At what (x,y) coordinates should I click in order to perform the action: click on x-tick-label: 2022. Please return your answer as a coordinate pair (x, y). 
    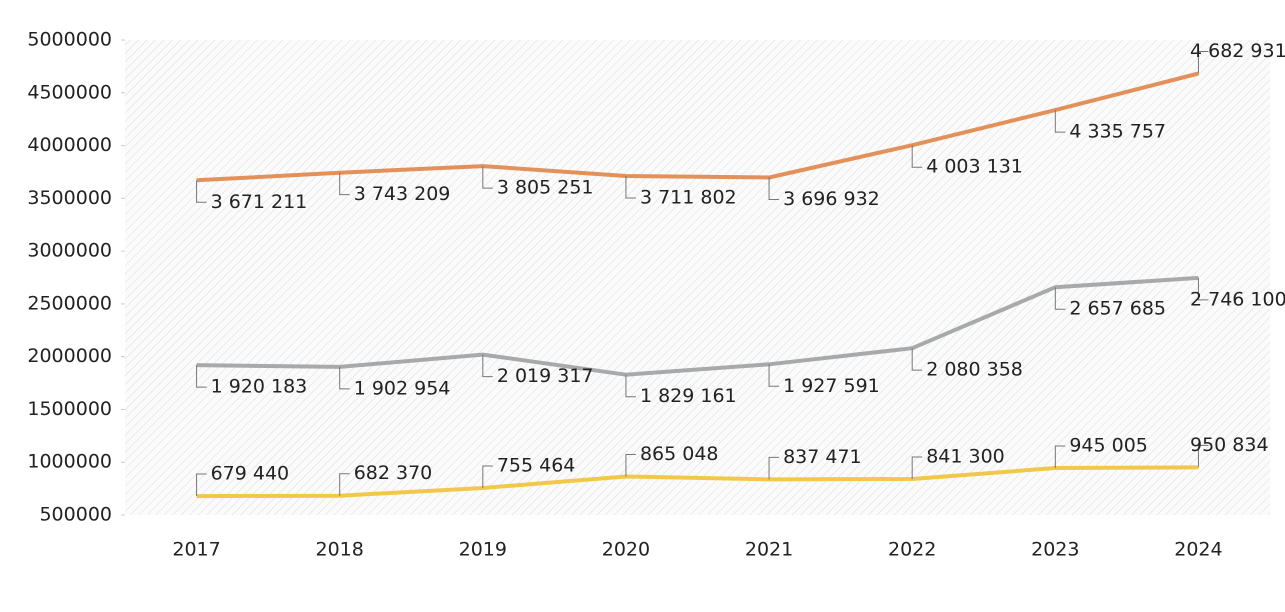
    Looking at the image, I should click on (912, 550).